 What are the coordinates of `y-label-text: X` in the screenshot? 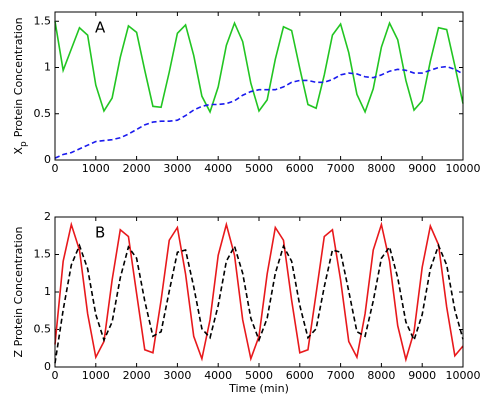 It's located at (18, 151).